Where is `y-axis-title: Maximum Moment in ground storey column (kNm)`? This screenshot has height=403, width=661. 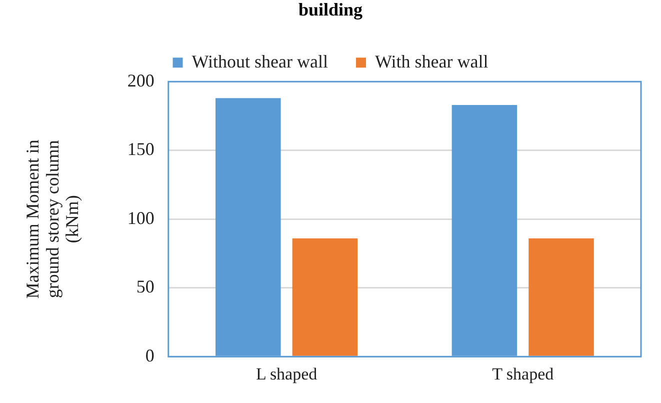 y-axis-title: Maximum Moment in ground storey column (kNm) is located at coordinates (52, 219).